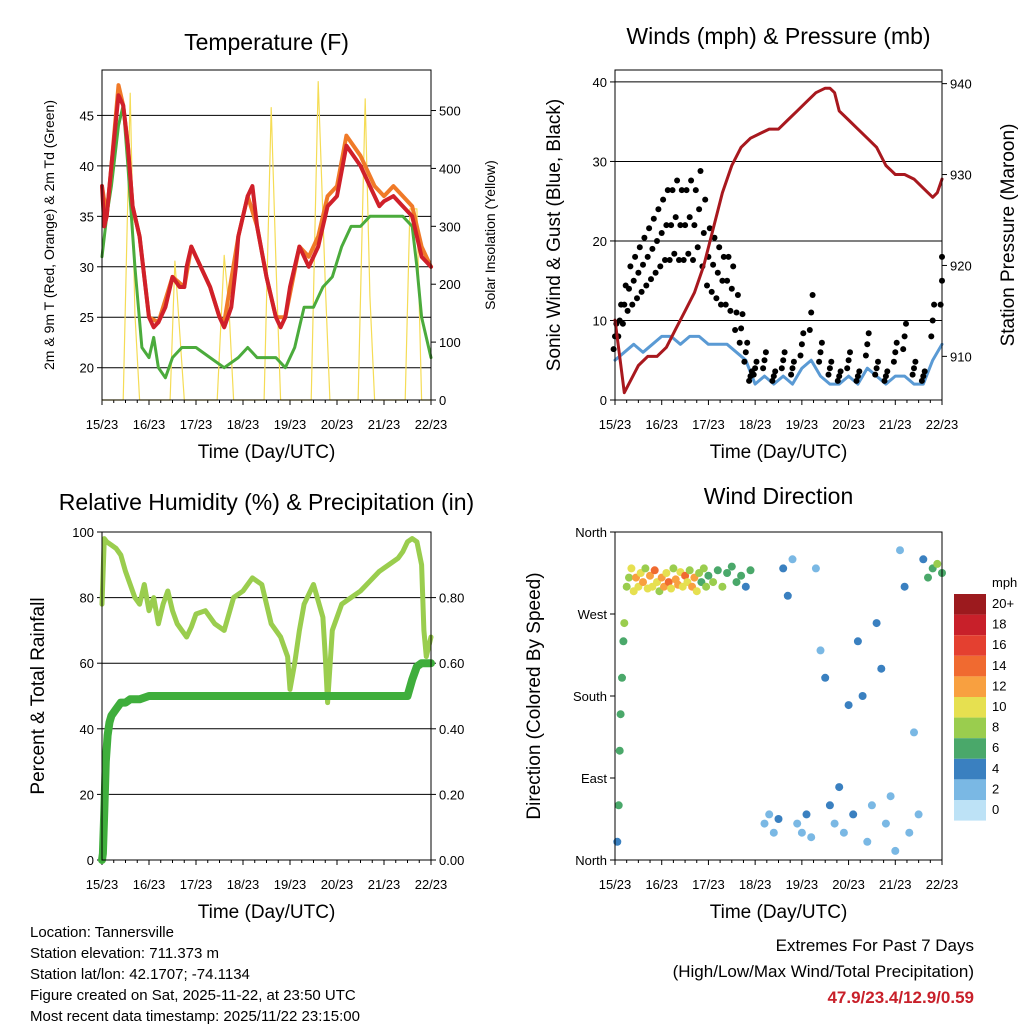  Describe the element at coordinates (615, 424) in the screenshot. I see `winds-xtick-label: 15/23` at that location.